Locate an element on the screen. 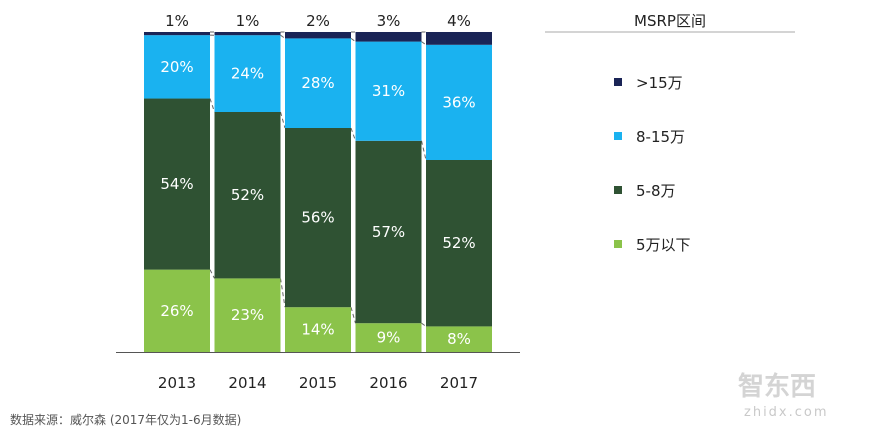 This screenshot has width=880, height=440. bar-label-2013-0: 26% is located at coordinates (176, 311).